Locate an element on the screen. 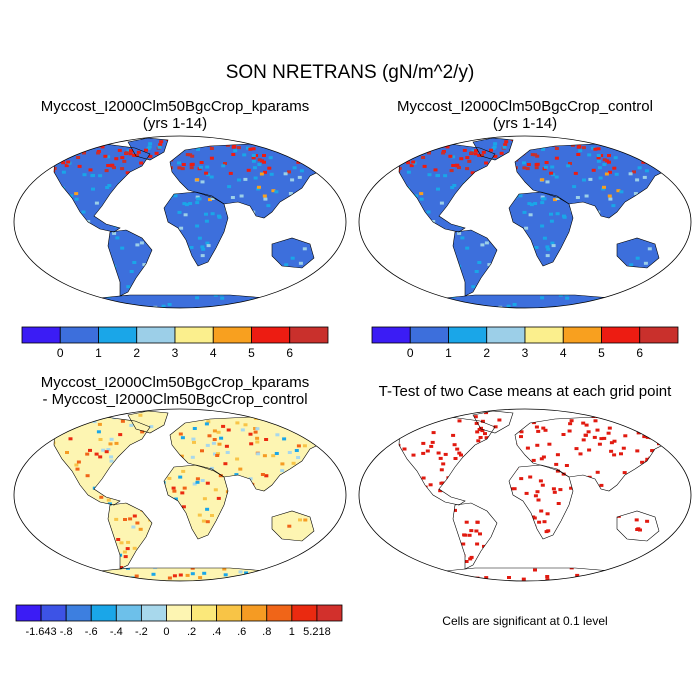 This screenshot has width=700, height=700. significance-note: Cells are significant at 0.1 level is located at coordinates (525, 621).